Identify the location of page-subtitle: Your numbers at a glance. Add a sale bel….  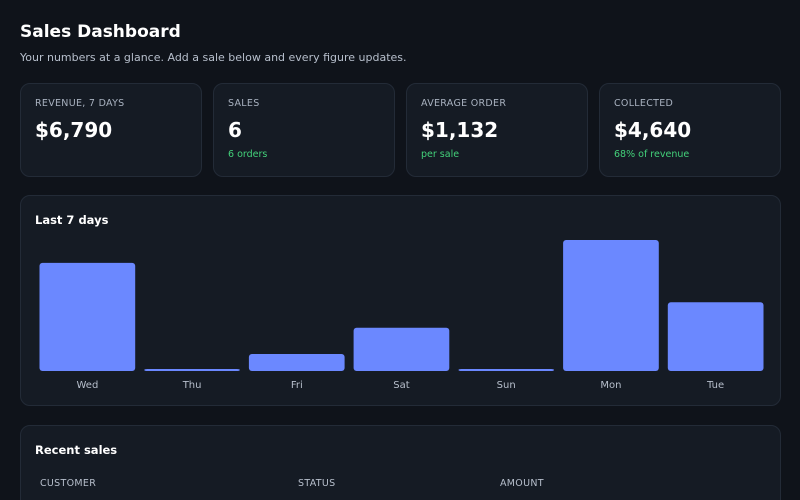
(213, 57).